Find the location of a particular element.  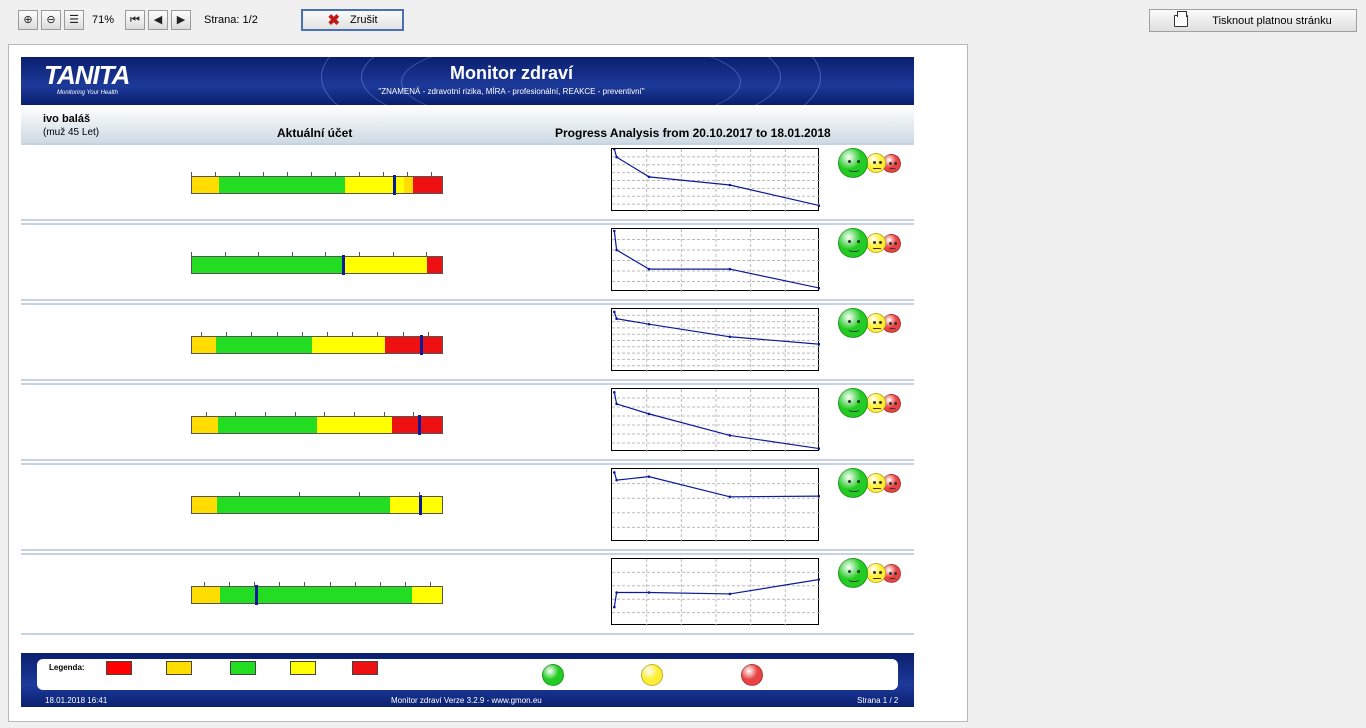

cancel-button: ✖ Zrušit is located at coordinates (352, 20).